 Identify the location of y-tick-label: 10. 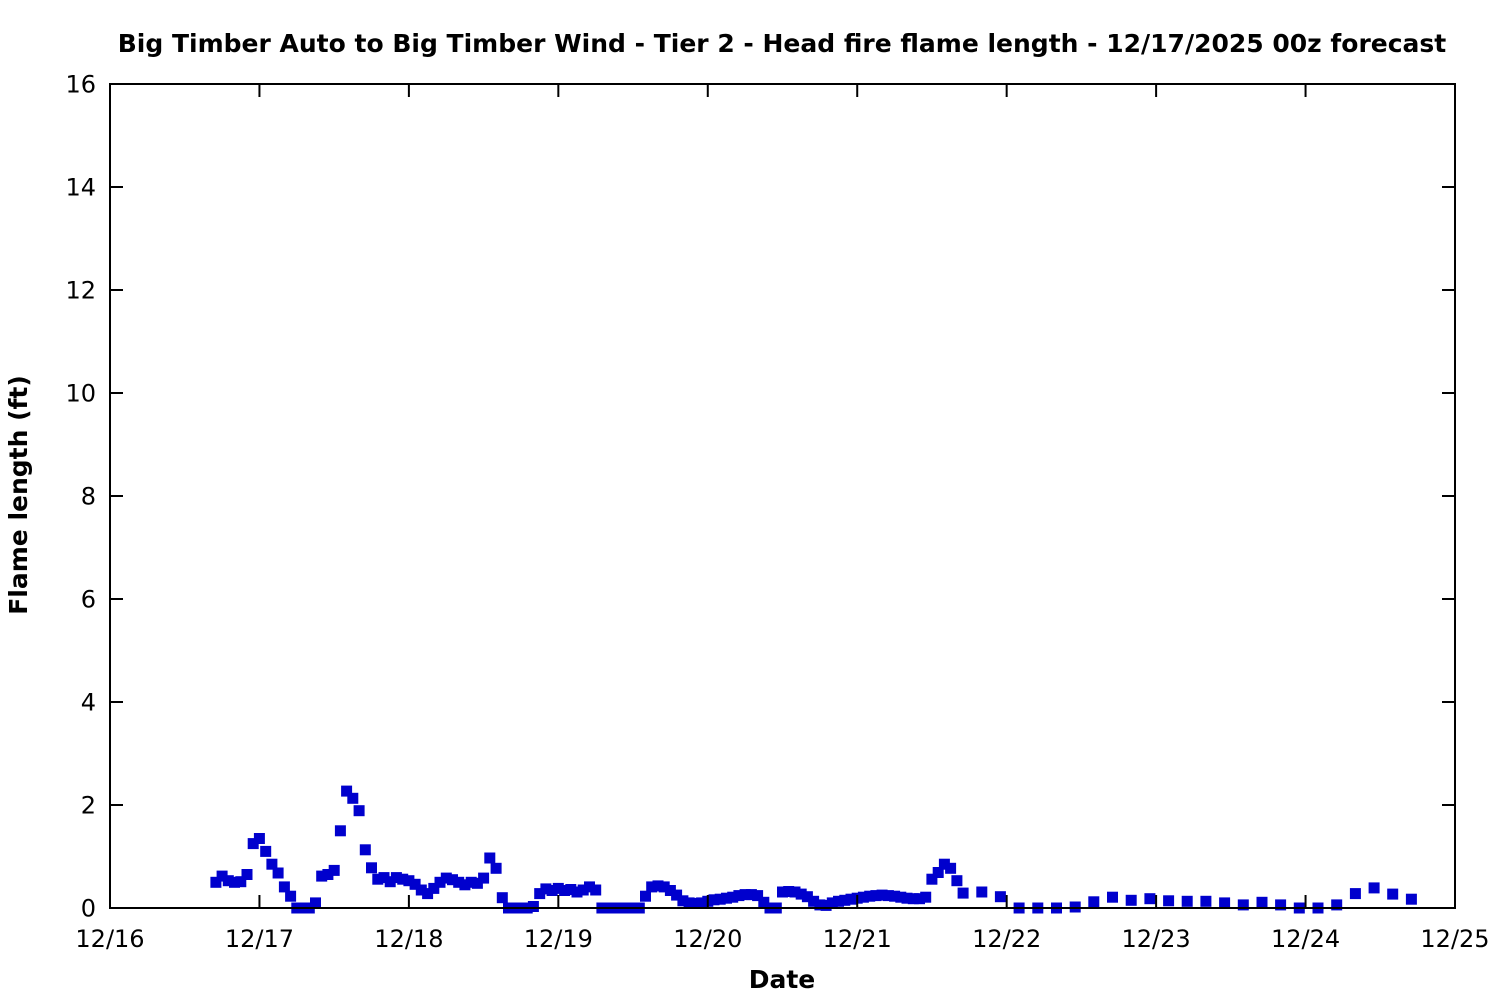
(80, 394).